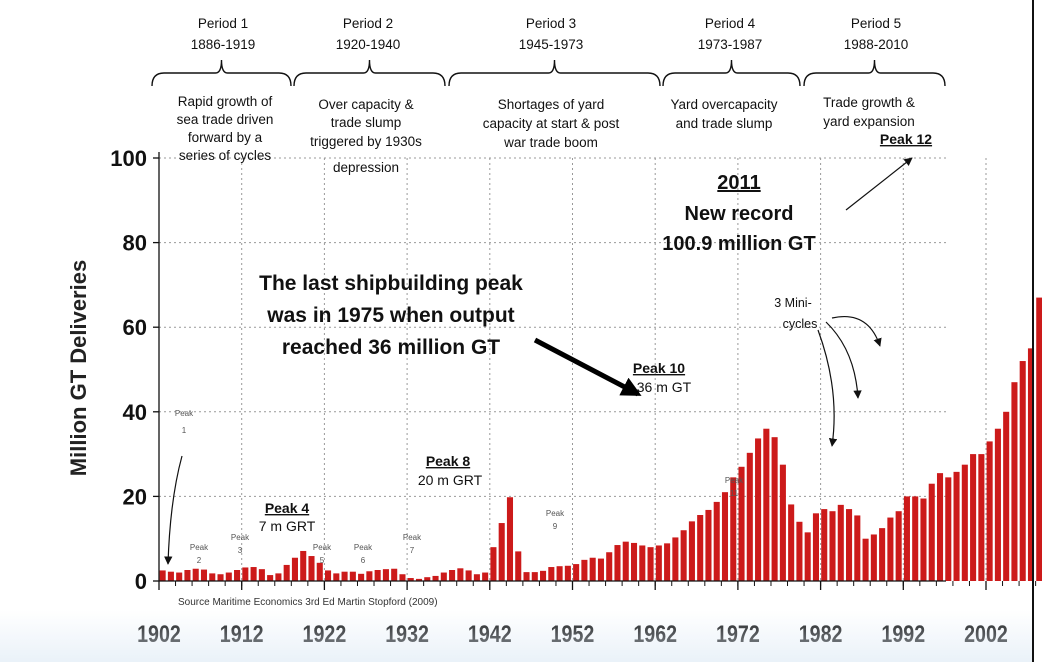 The width and height of the screenshot is (1042, 667). What do you see at coordinates (758, 509) in the screenshot?
I see `bar-1974` at bounding box center [758, 509].